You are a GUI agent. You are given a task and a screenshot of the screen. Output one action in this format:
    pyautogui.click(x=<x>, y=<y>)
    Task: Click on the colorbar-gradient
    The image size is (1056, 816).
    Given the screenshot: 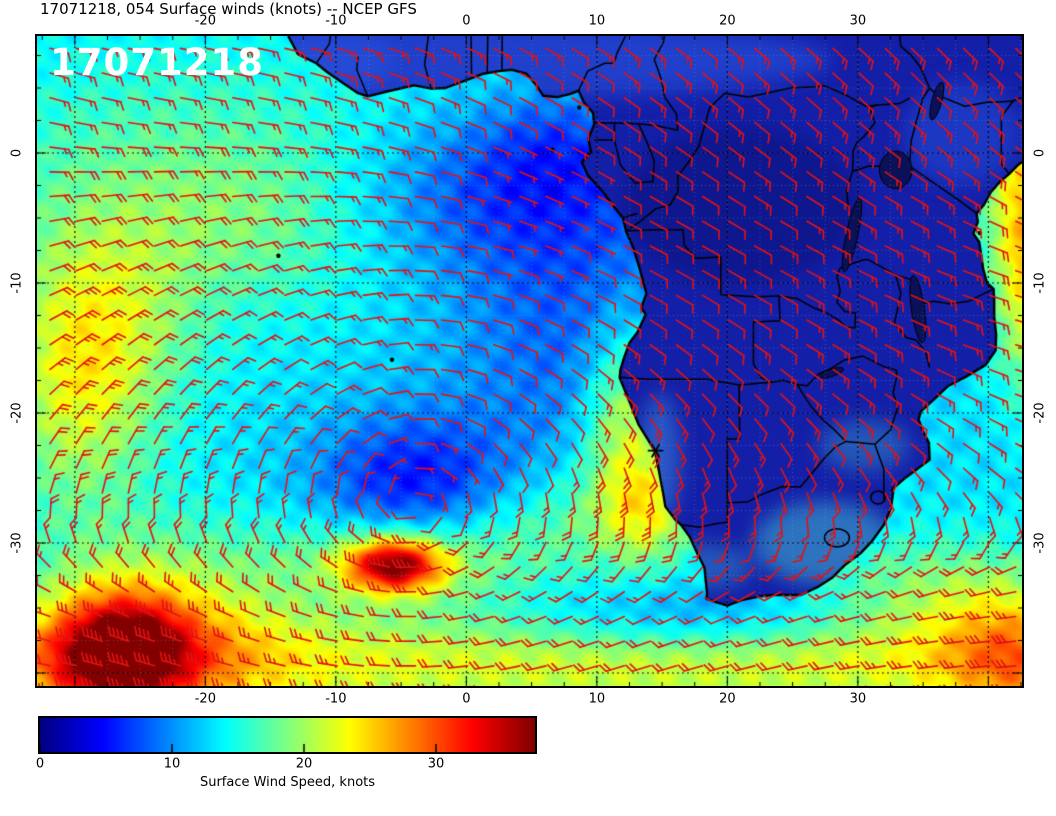 What is the action you would take?
    pyautogui.click(x=287, y=735)
    